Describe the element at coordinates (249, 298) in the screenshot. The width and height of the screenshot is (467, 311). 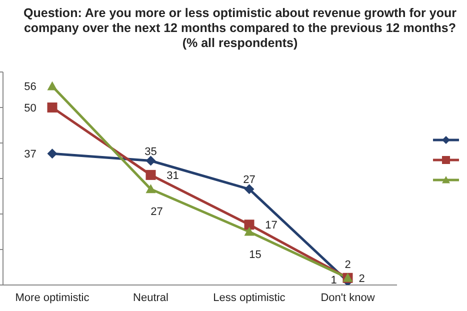
I see `x-tick-label: Less optimistic` at that location.